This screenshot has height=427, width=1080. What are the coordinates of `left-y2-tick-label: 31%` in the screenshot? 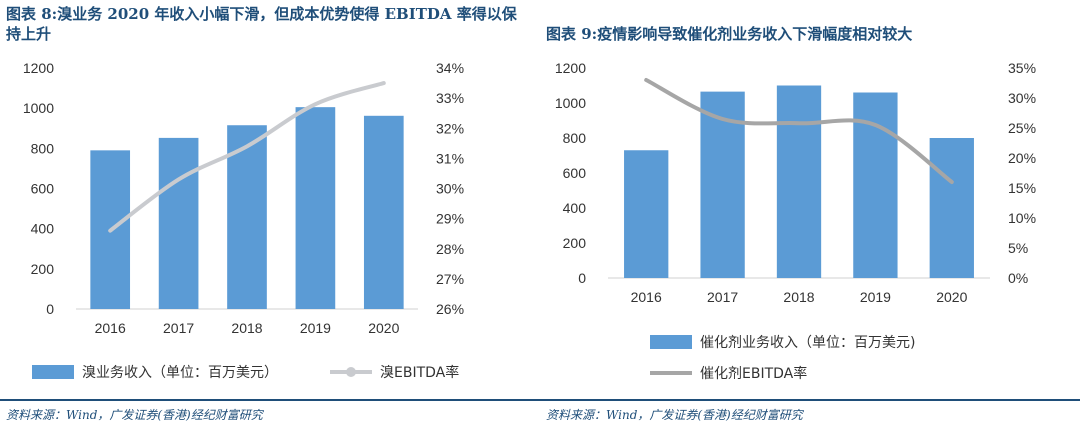 It's located at (450, 158).